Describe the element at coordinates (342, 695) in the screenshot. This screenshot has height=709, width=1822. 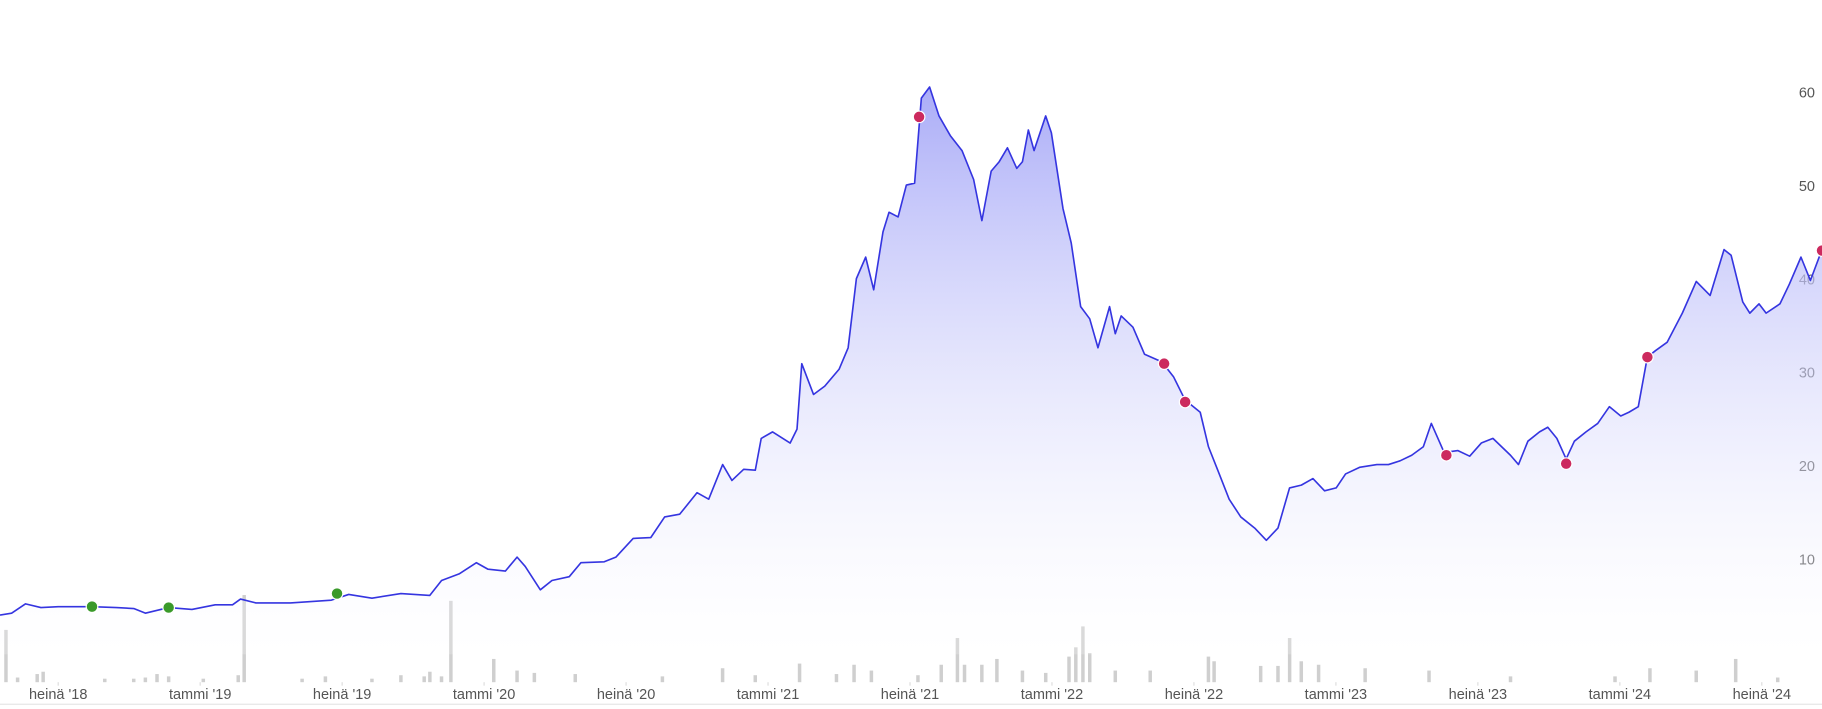
I see `x-tick-label: heinä '19` at that location.